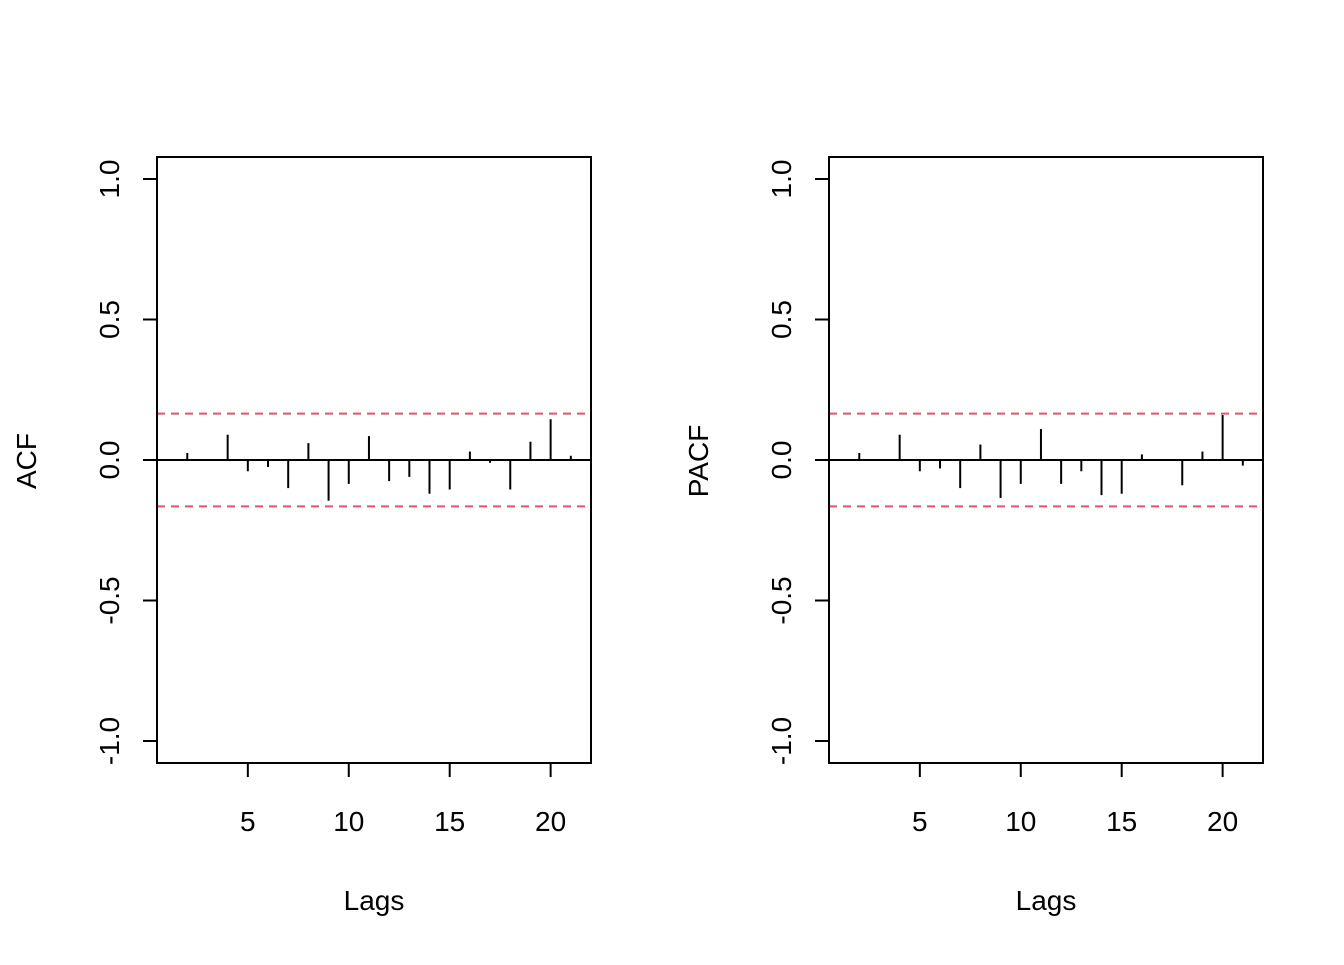 This screenshot has width=1344, height=965. What do you see at coordinates (109, 741) in the screenshot?
I see `acf-y-tick-label: -1.0` at bounding box center [109, 741].